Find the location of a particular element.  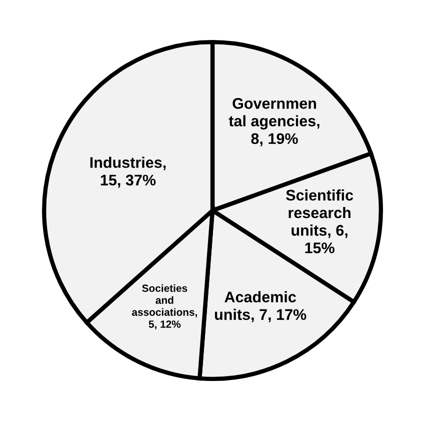

slice-label: Academic units, 7, 17% is located at coordinates (260, 306).